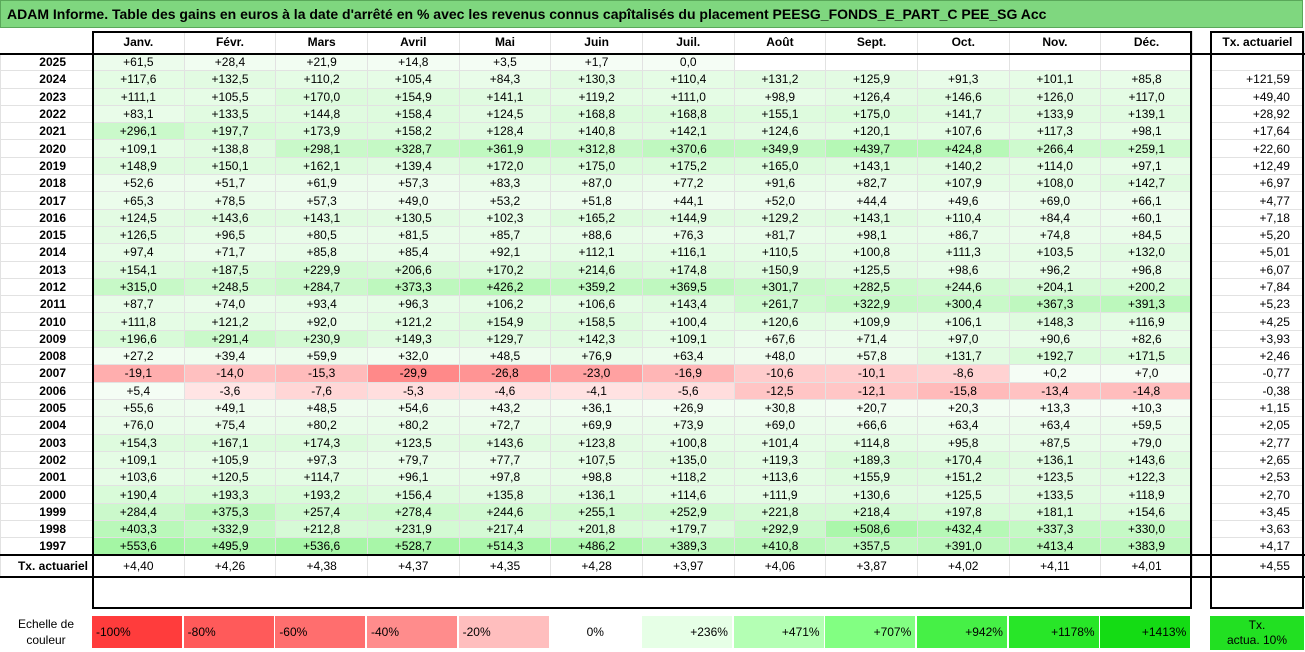 Image resolution: width=1305 pixels, height=652 pixels. What do you see at coordinates (321, 62) in the screenshot?
I see `gain-cell: +21,9` at bounding box center [321, 62].